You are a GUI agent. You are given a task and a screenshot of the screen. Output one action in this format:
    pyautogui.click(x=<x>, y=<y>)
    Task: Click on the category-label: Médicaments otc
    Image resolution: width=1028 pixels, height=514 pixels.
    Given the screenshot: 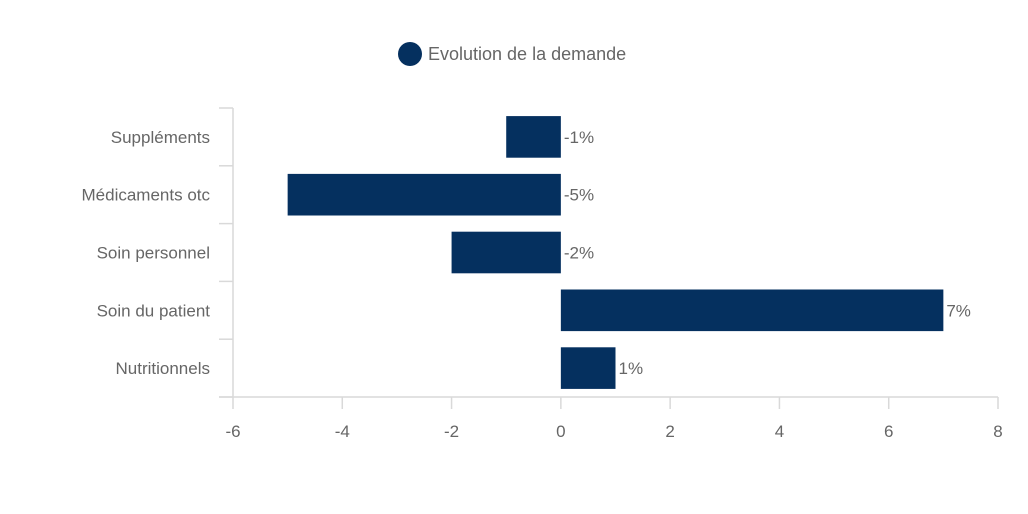 What is the action you would take?
    pyautogui.click(x=146, y=195)
    